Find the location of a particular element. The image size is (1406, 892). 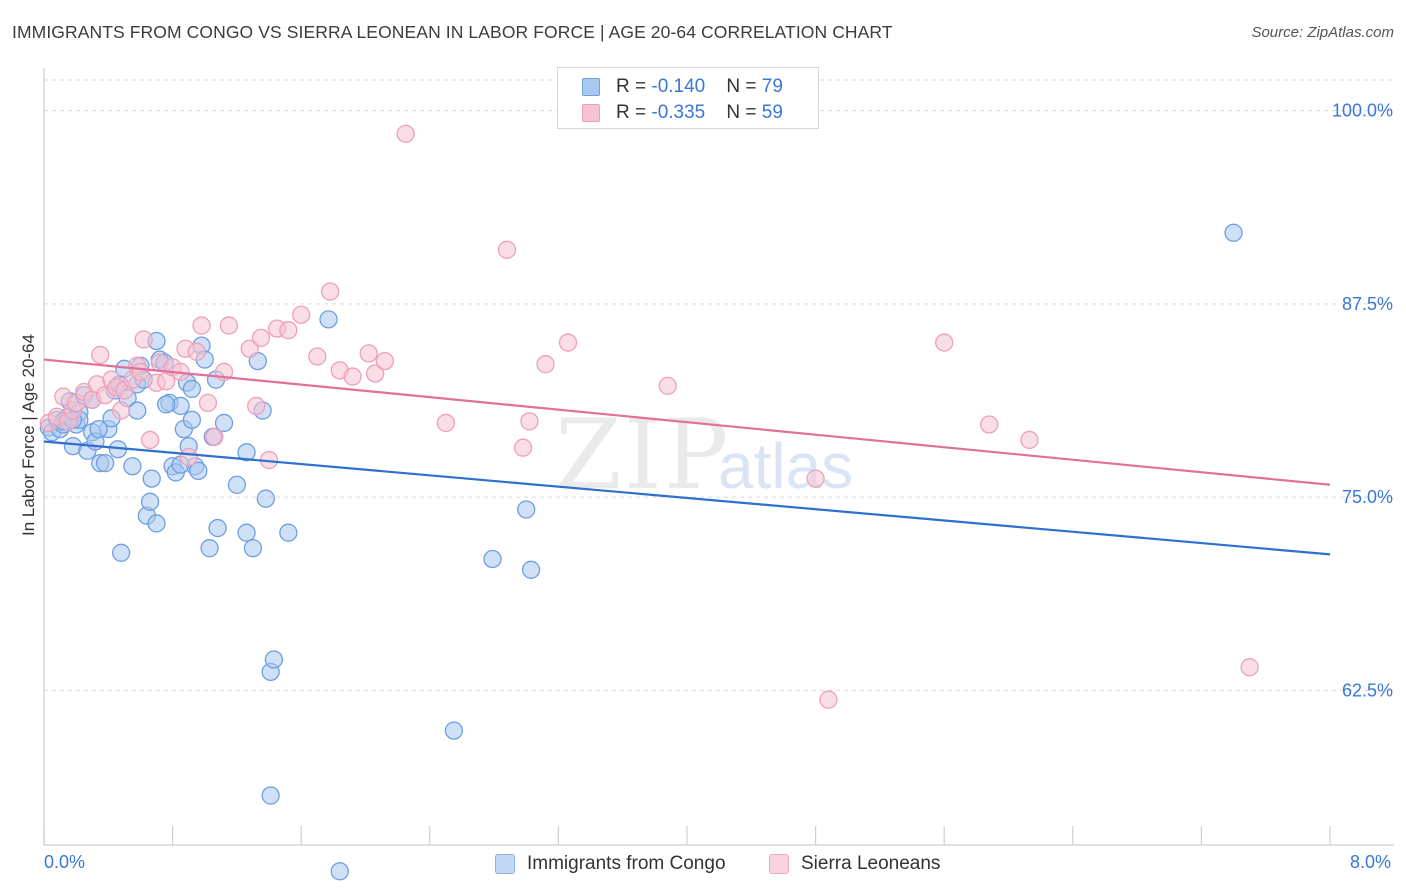

source-credit: Source: ZipAtlas.com is located at coordinates (1322, 32).